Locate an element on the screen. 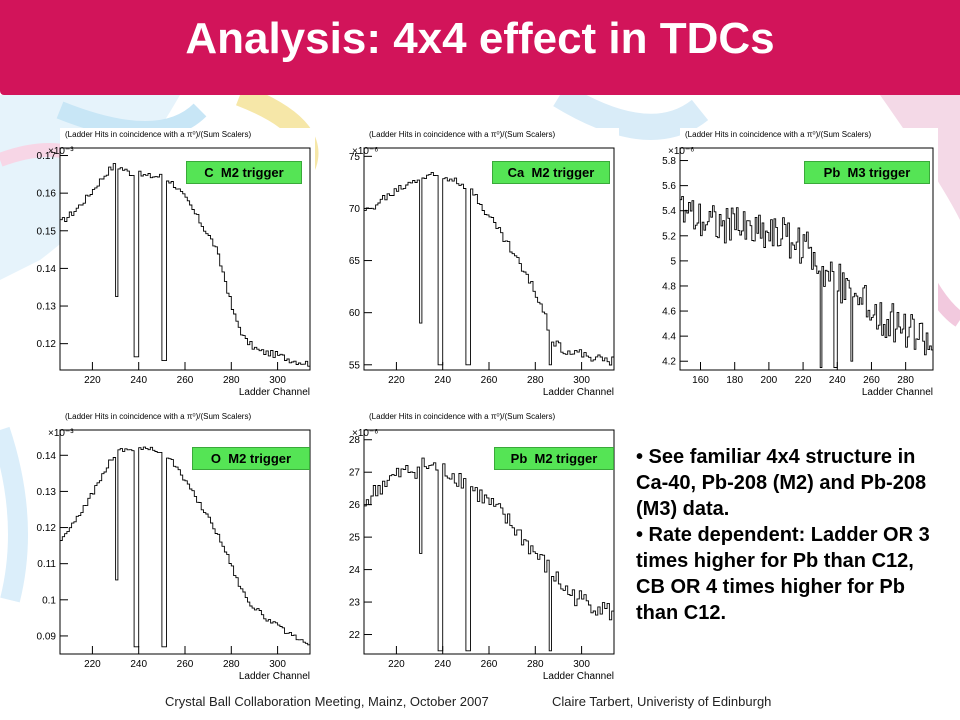  y-tick-label: 0.09 is located at coordinates (47, 636).